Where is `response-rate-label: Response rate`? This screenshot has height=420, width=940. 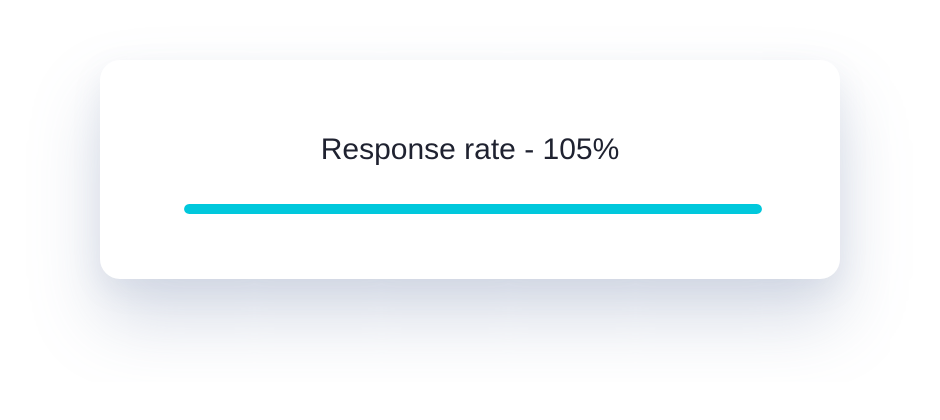
response-rate-label: Response rate is located at coordinates (418, 149).